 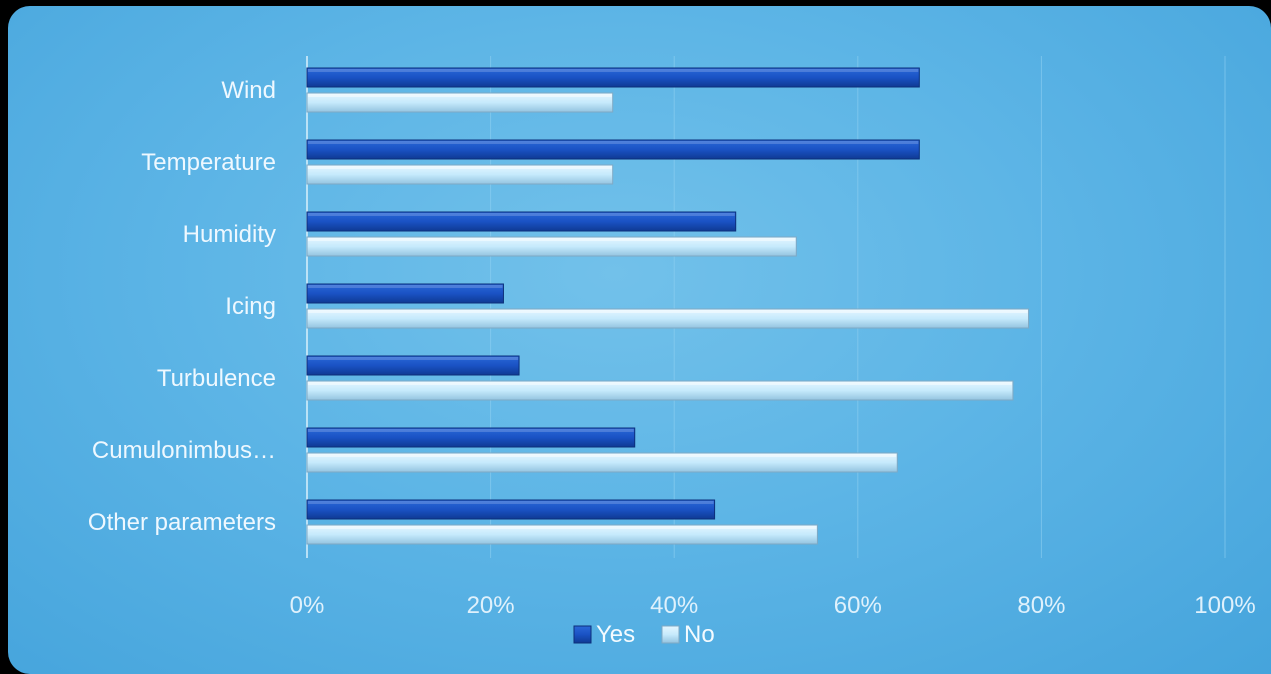 What do you see at coordinates (216, 378) in the screenshot?
I see `category-label: Turbulence` at bounding box center [216, 378].